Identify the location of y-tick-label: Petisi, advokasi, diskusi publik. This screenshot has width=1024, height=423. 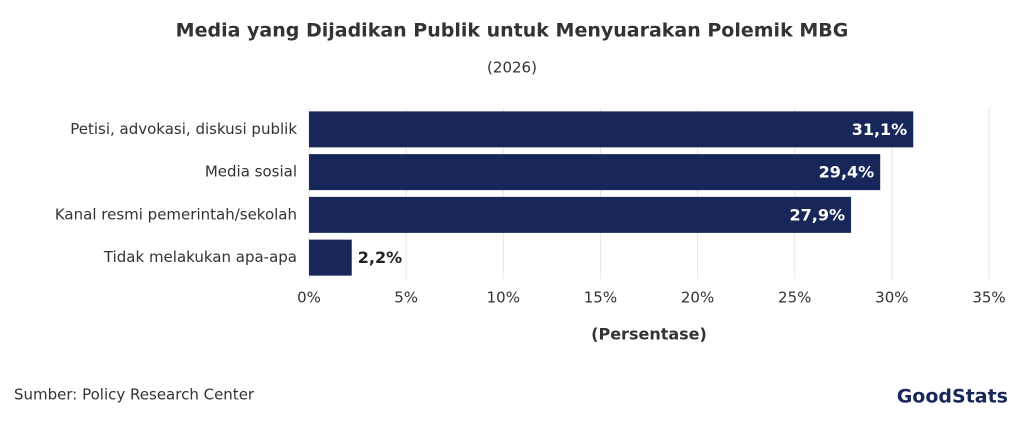
(183, 129).